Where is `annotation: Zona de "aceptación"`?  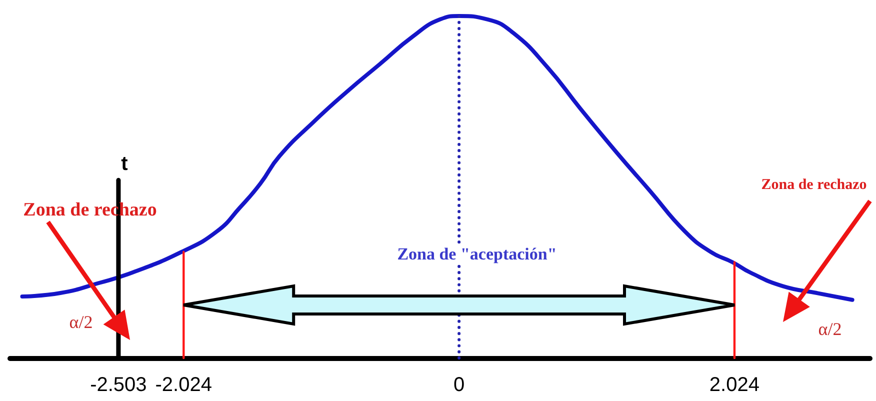
annotation: Zona de "aceptación" is located at coordinates (477, 254).